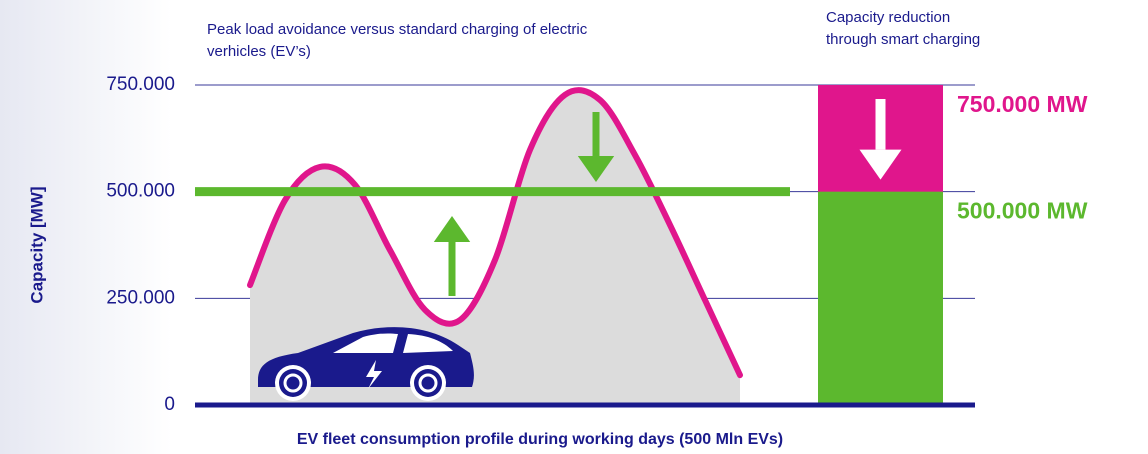  I want to click on y-tick-label: 750.000, so click(140, 84).